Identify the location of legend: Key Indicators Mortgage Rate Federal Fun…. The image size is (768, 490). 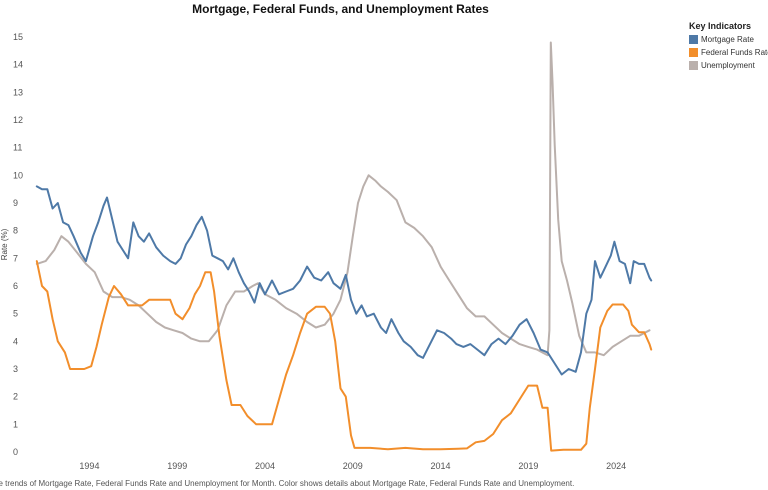
(728, 46).